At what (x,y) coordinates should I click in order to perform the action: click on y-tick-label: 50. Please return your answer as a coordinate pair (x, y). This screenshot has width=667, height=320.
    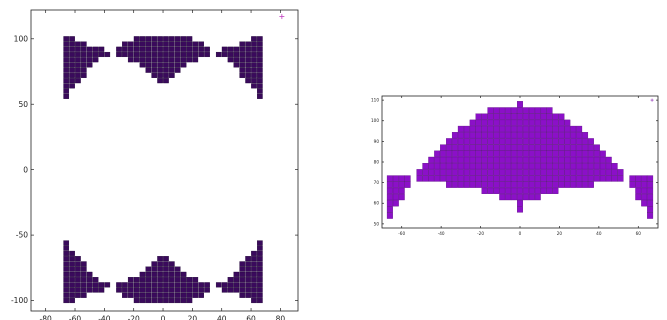
    Looking at the image, I should click on (23, 104).